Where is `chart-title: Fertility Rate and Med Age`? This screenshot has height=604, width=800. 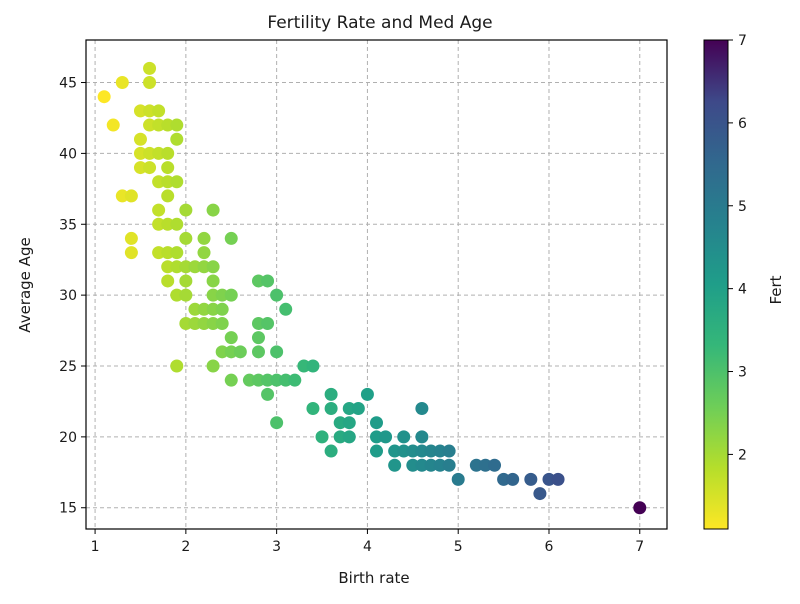 chart-title: Fertility Rate and Med Age is located at coordinates (379, 23).